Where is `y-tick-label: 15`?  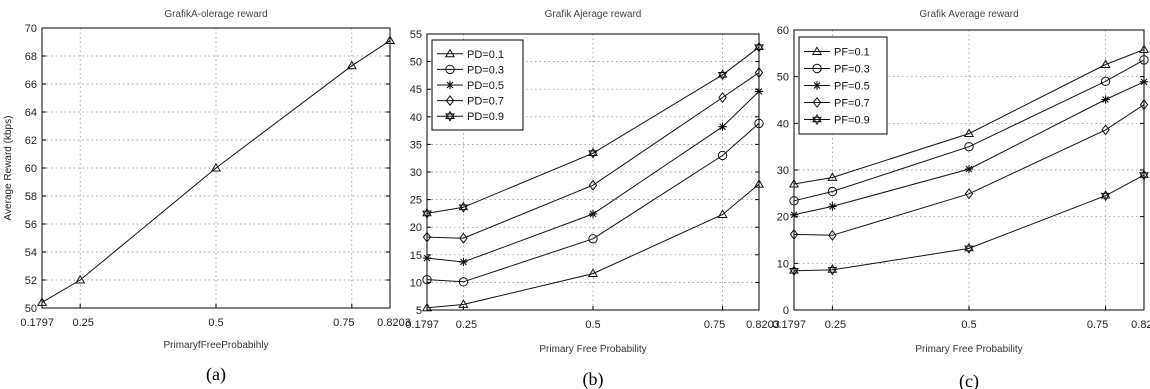
y-tick-label: 15 is located at coordinates (416, 256).